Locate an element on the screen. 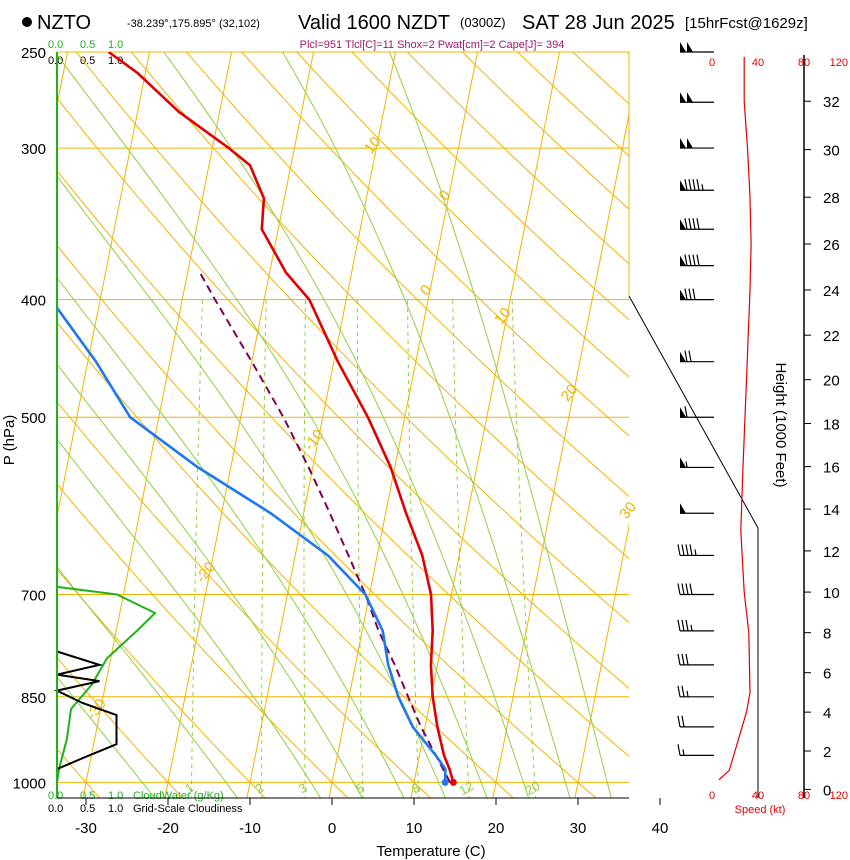 This screenshot has height=860, width=850. speed-label: Speed (kt) is located at coordinates (760, 810).